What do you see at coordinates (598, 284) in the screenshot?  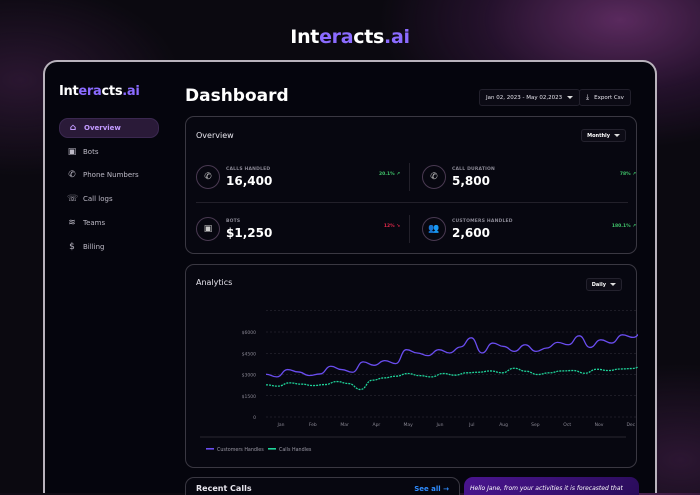 I see `period-value: Daily` at bounding box center [598, 284].